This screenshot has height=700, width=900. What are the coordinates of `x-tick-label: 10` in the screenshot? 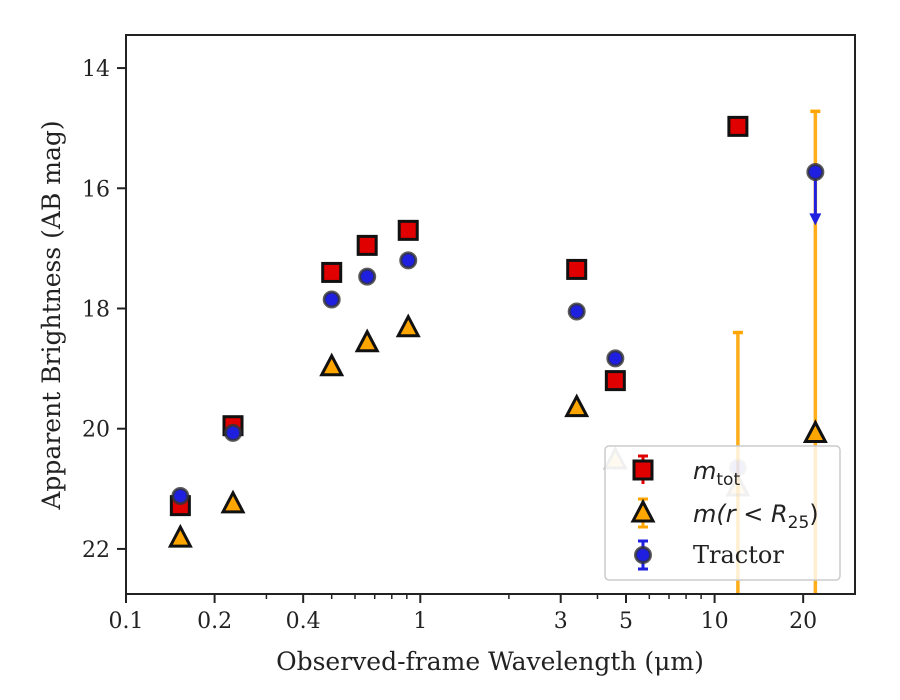 It's located at (715, 621).